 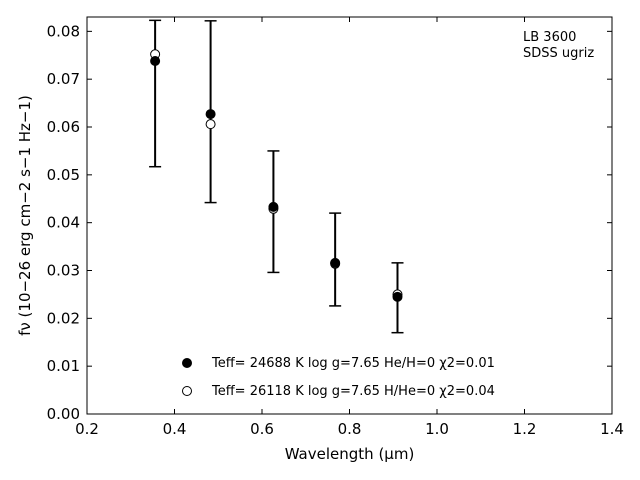 I want to click on y-tick-label: 0.08, so click(x=63, y=31).